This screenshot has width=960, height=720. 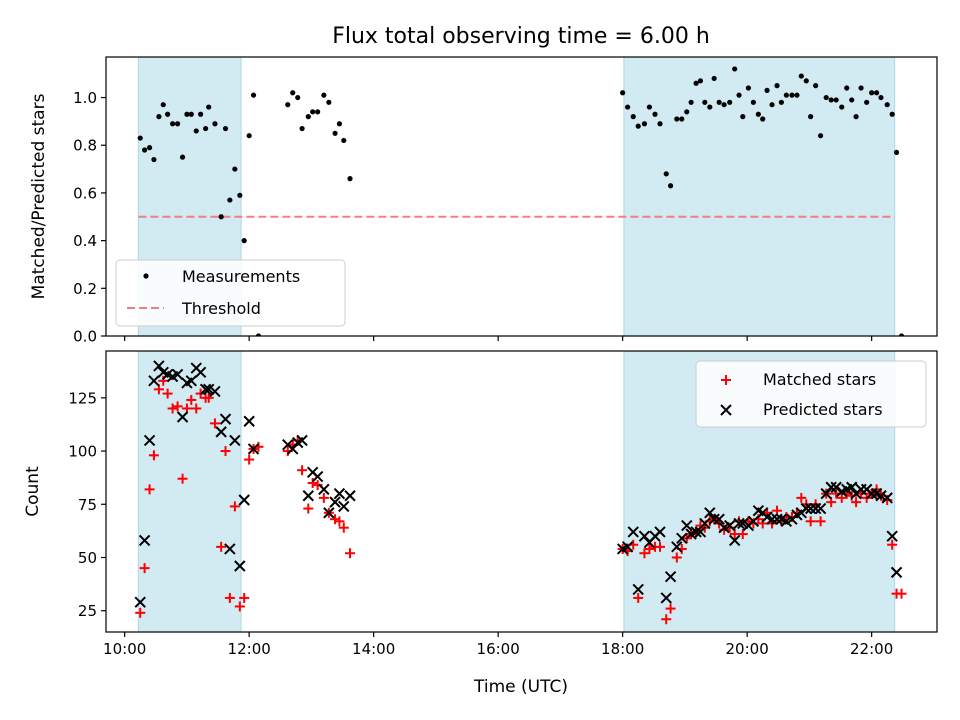 What do you see at coordinates (498, 649) in the screenshot?
I see `x-tick-label: 16:00` at bounding box center [498, 649].